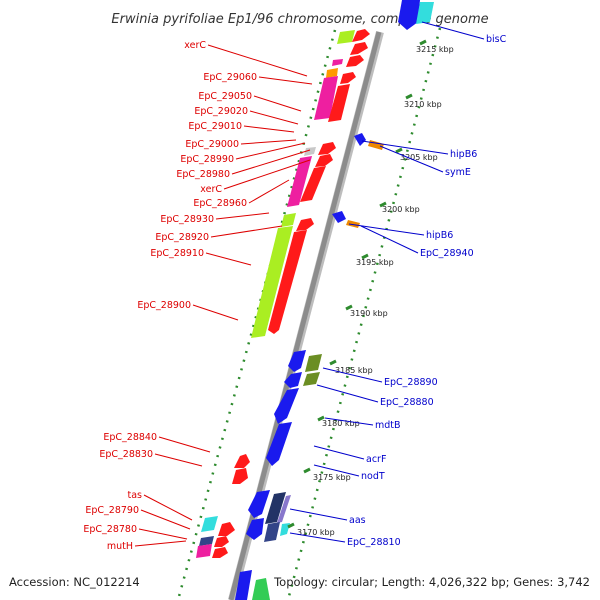  What do you see at coordinates (112, 510) in the screenshot?
I see `gene-label-left: EpC_28790` at bounding box center [112, 510].